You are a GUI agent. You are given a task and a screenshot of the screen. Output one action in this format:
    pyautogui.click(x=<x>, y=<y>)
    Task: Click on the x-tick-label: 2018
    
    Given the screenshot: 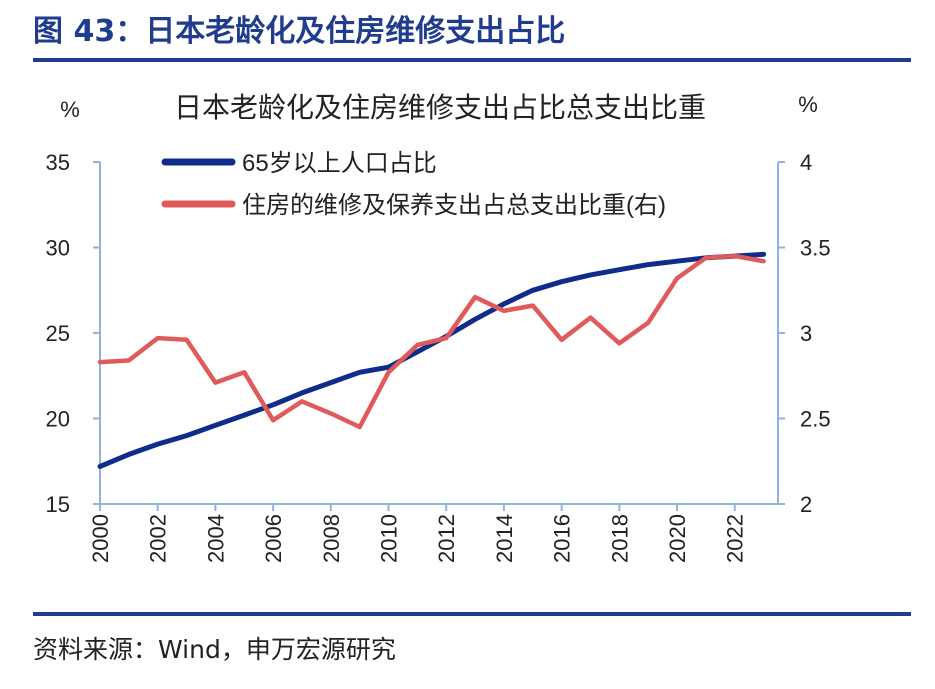 What is the action you would take?
    pyautogui.click(x=619, y=538)
    